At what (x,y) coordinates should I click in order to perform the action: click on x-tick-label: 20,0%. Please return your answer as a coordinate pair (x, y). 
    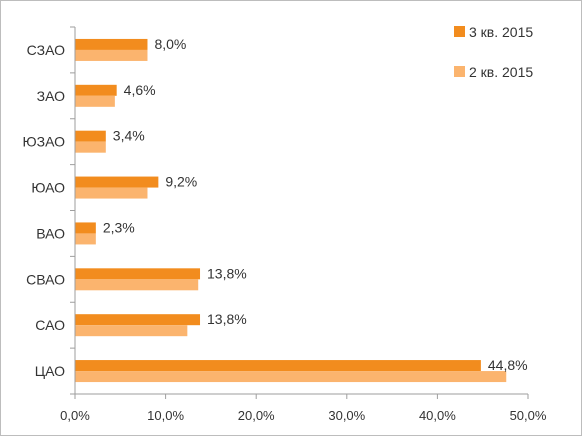
    Looking at the image, I should click on (256, 415).